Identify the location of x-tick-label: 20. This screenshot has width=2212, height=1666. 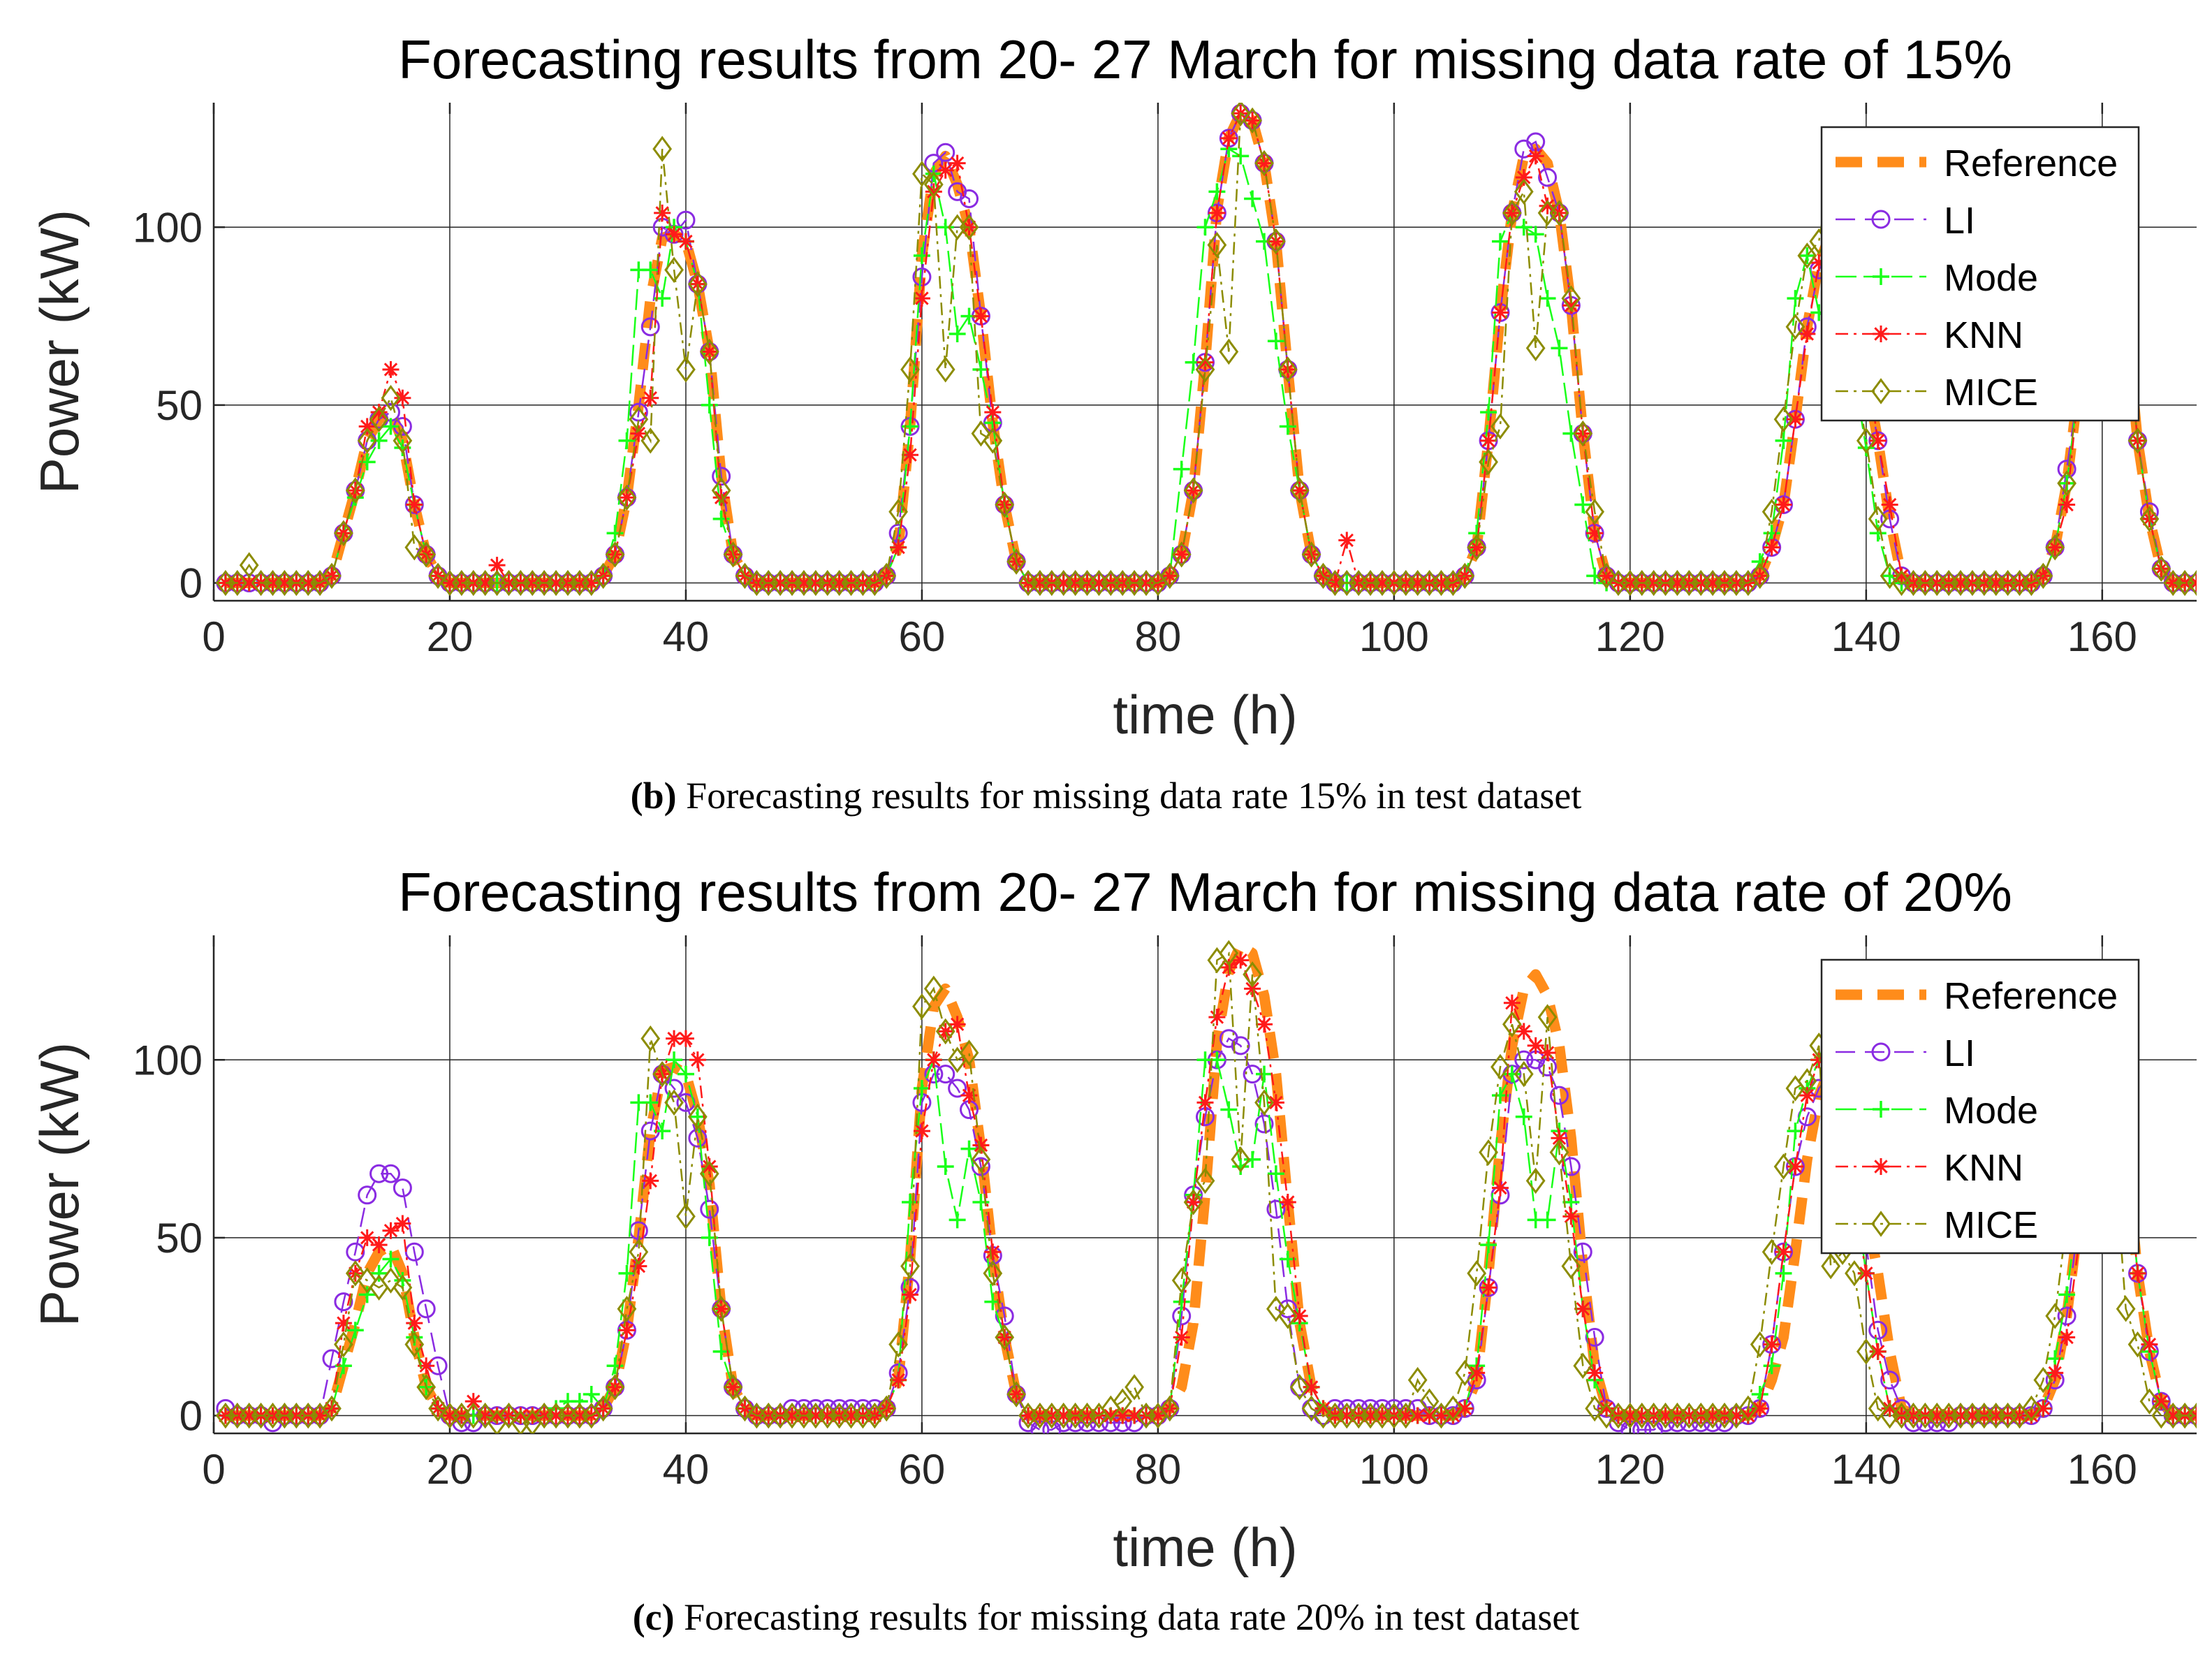
(450, 636).